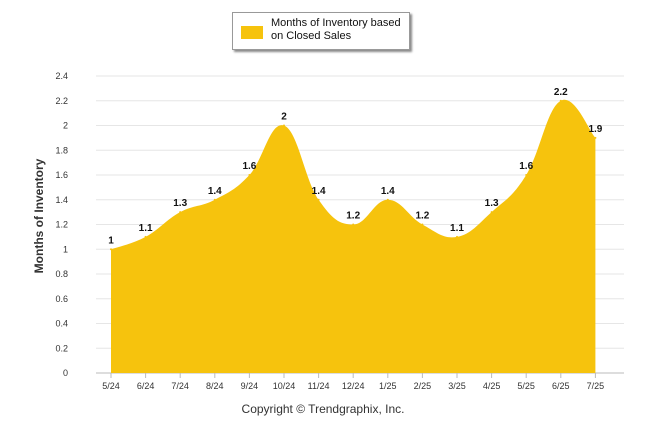 The height and width of the screenshot is (434, 646). What do you see at coordinates (111, 240) in the screenshot?
I see `data-label: 1` at bounding box center [111, 240].